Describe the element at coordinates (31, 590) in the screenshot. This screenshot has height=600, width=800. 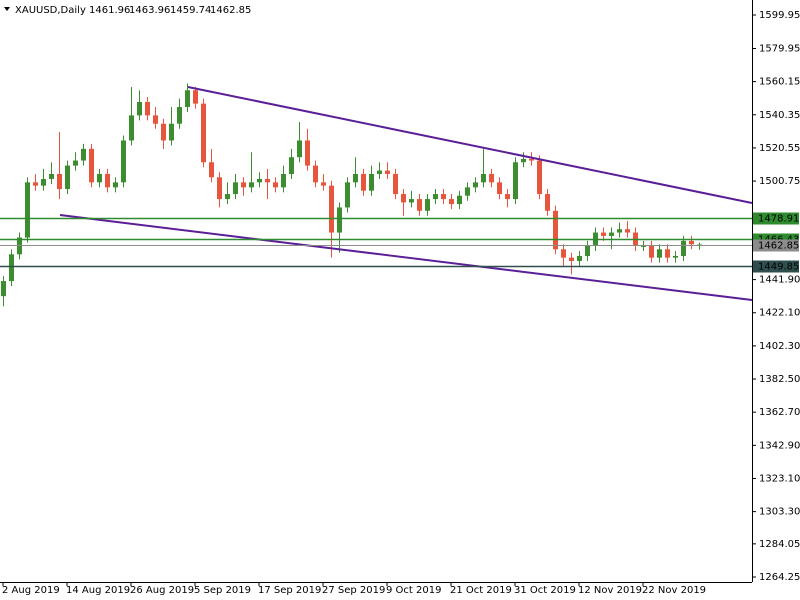
I see `x-tick-label: 2 Aug 2019` at that location.